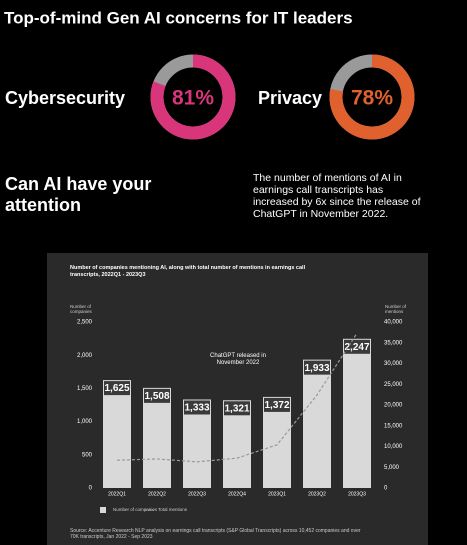 The width and height of the screenshot is (467, 545). Describe the element at coordinates (237, 494) in the screenshot. I see `x-tick-label: 2022Q4` at that location.